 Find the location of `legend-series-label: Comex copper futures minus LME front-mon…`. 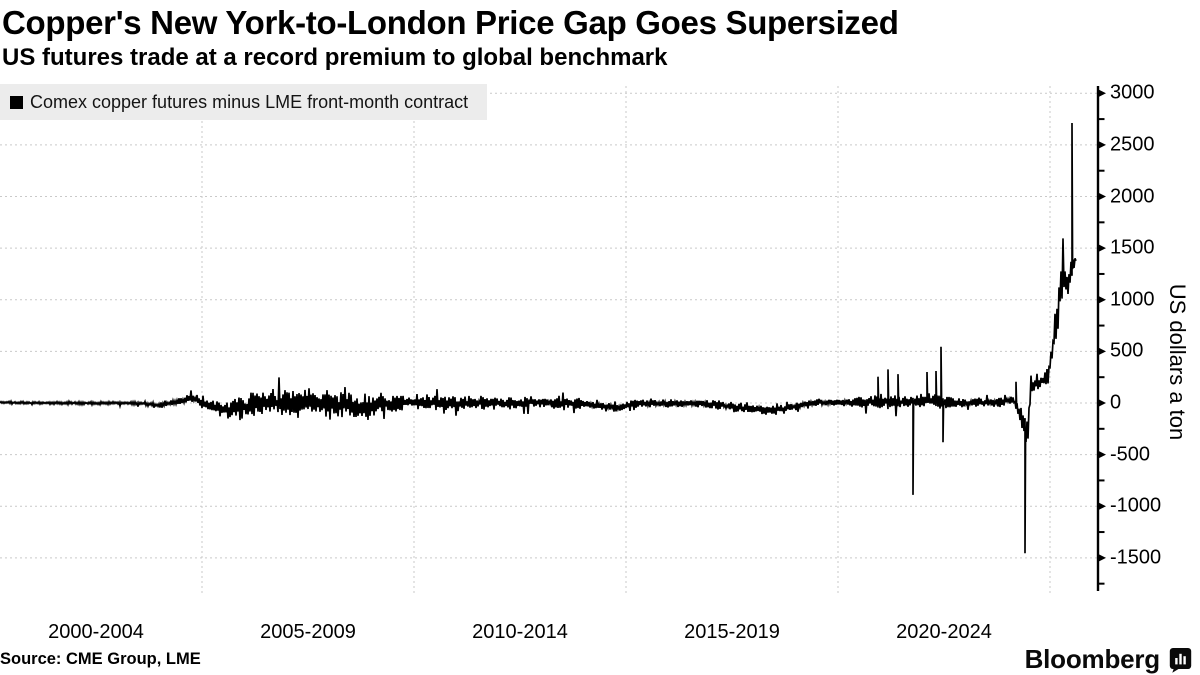

legend-series-label: Comex copper futures minus LME front-mon… is located at coordinates (249, 101).